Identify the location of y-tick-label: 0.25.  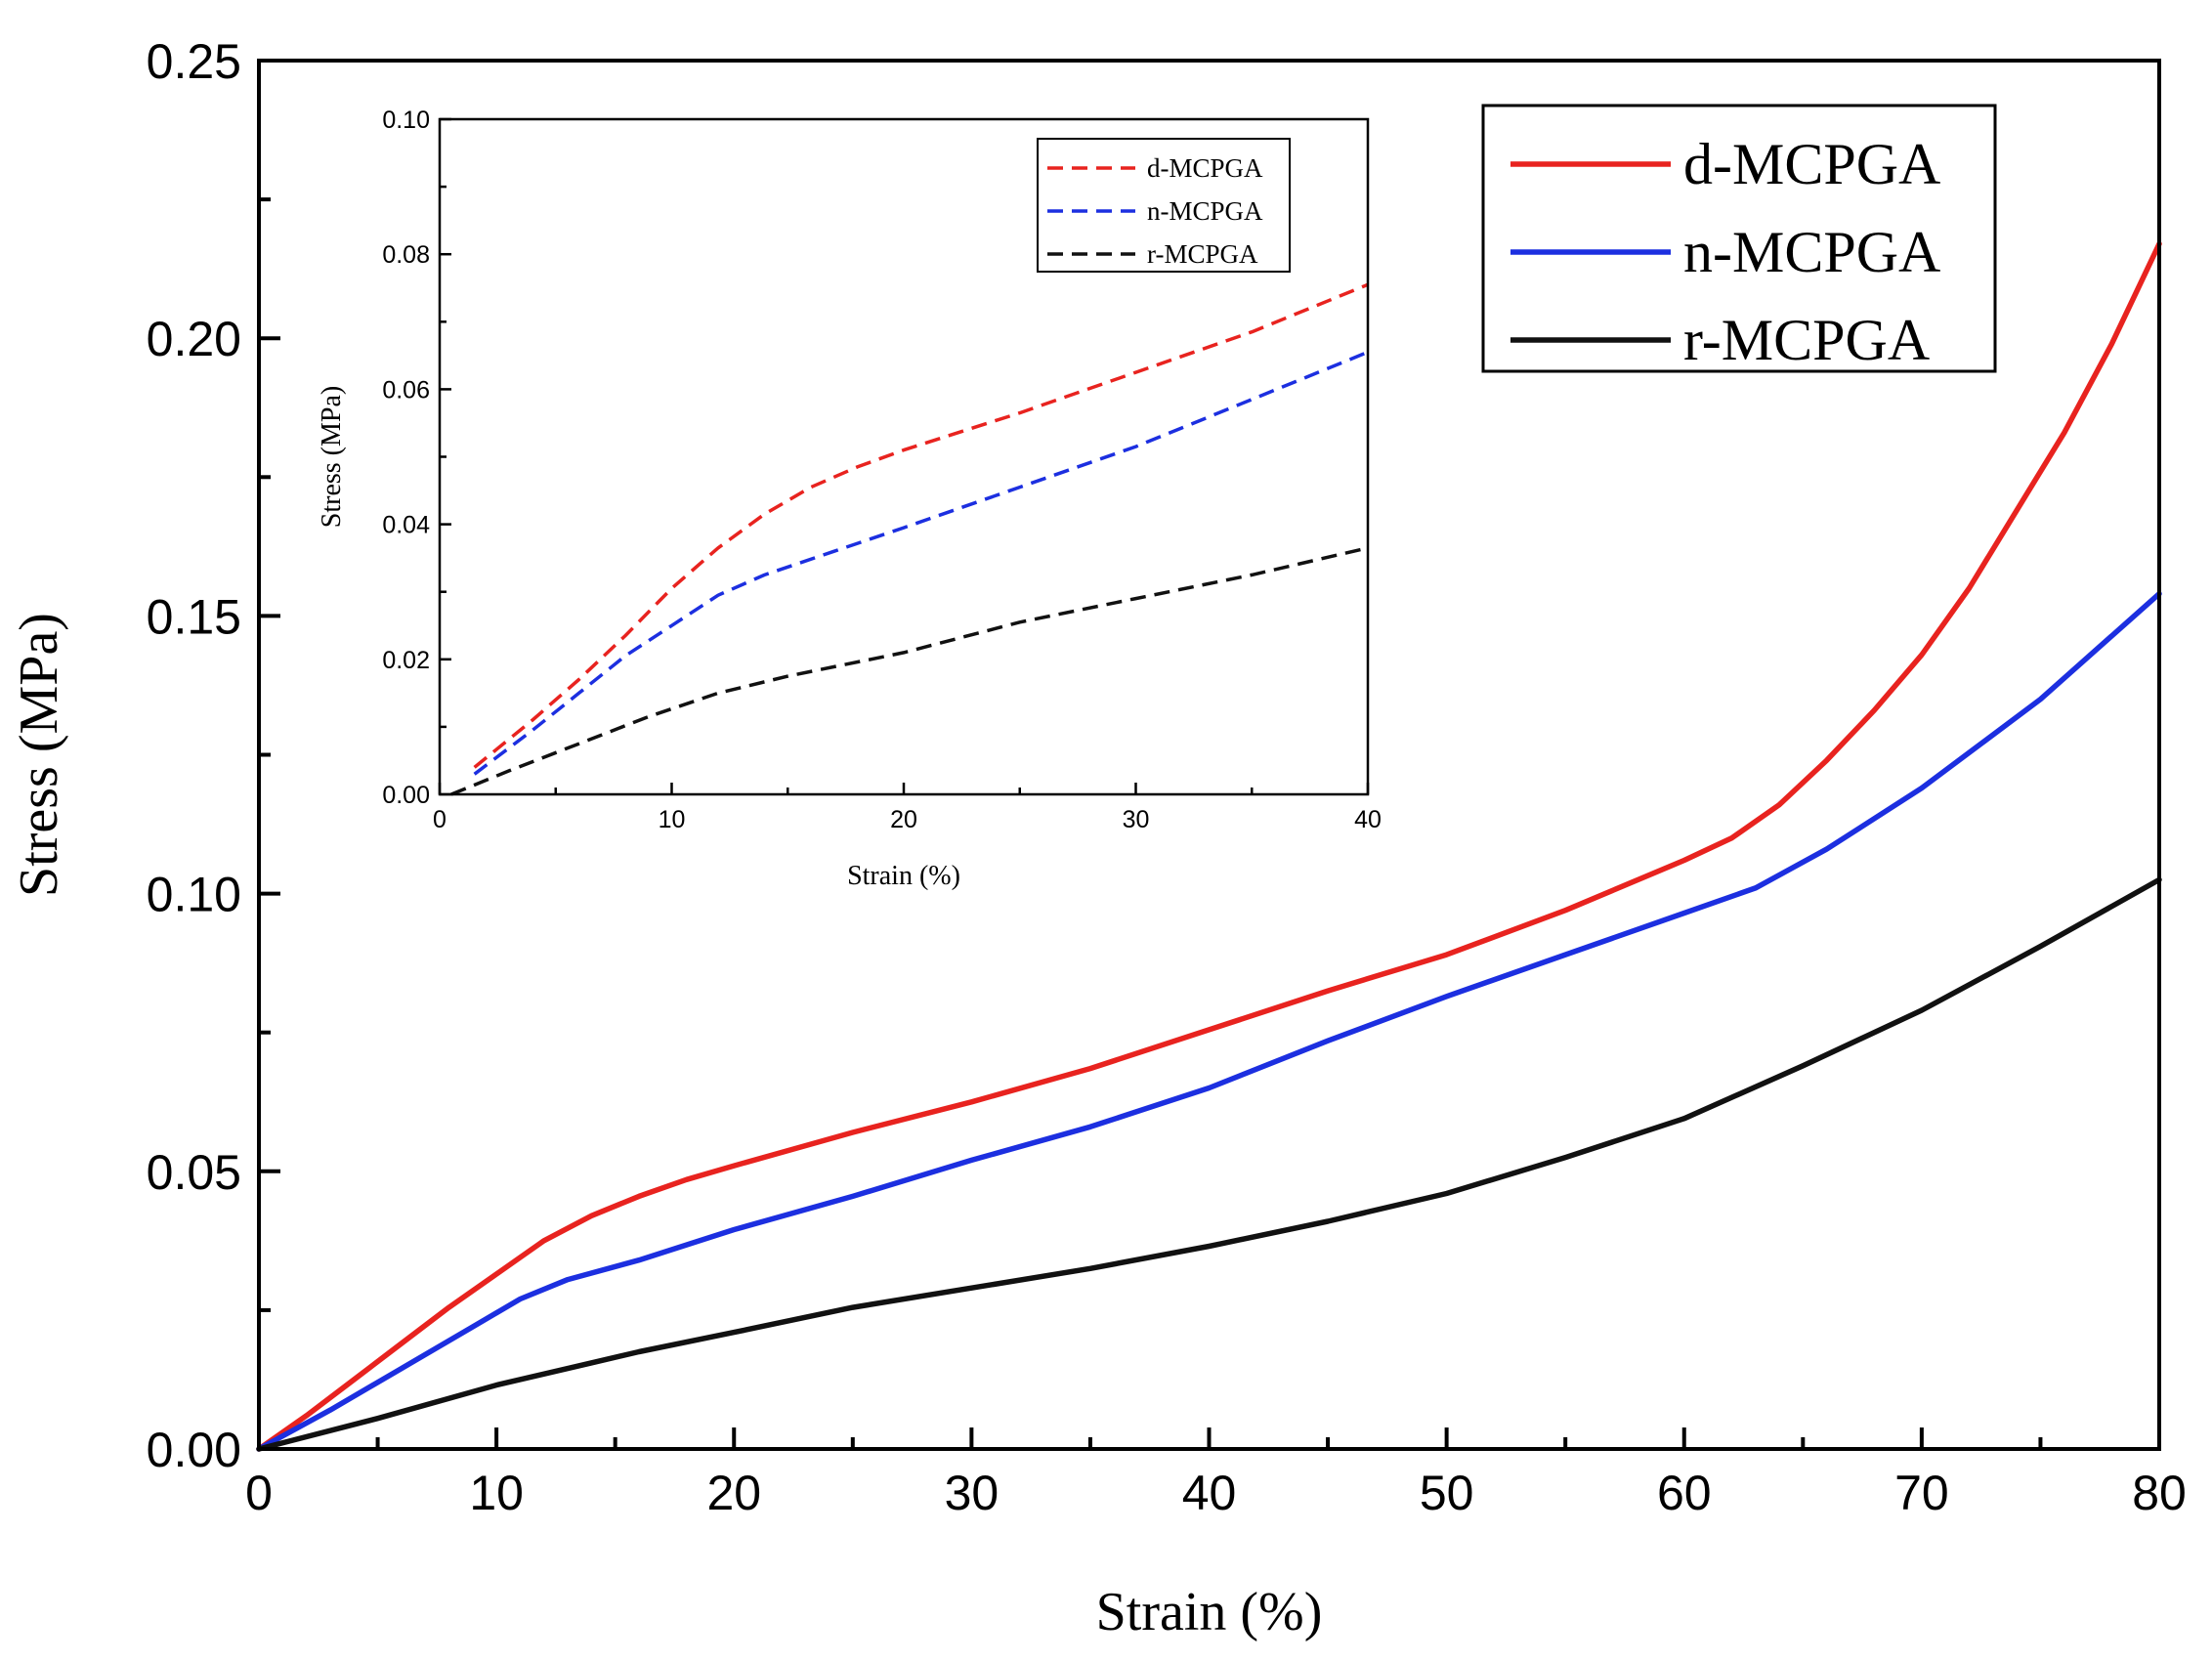
(194, 62).